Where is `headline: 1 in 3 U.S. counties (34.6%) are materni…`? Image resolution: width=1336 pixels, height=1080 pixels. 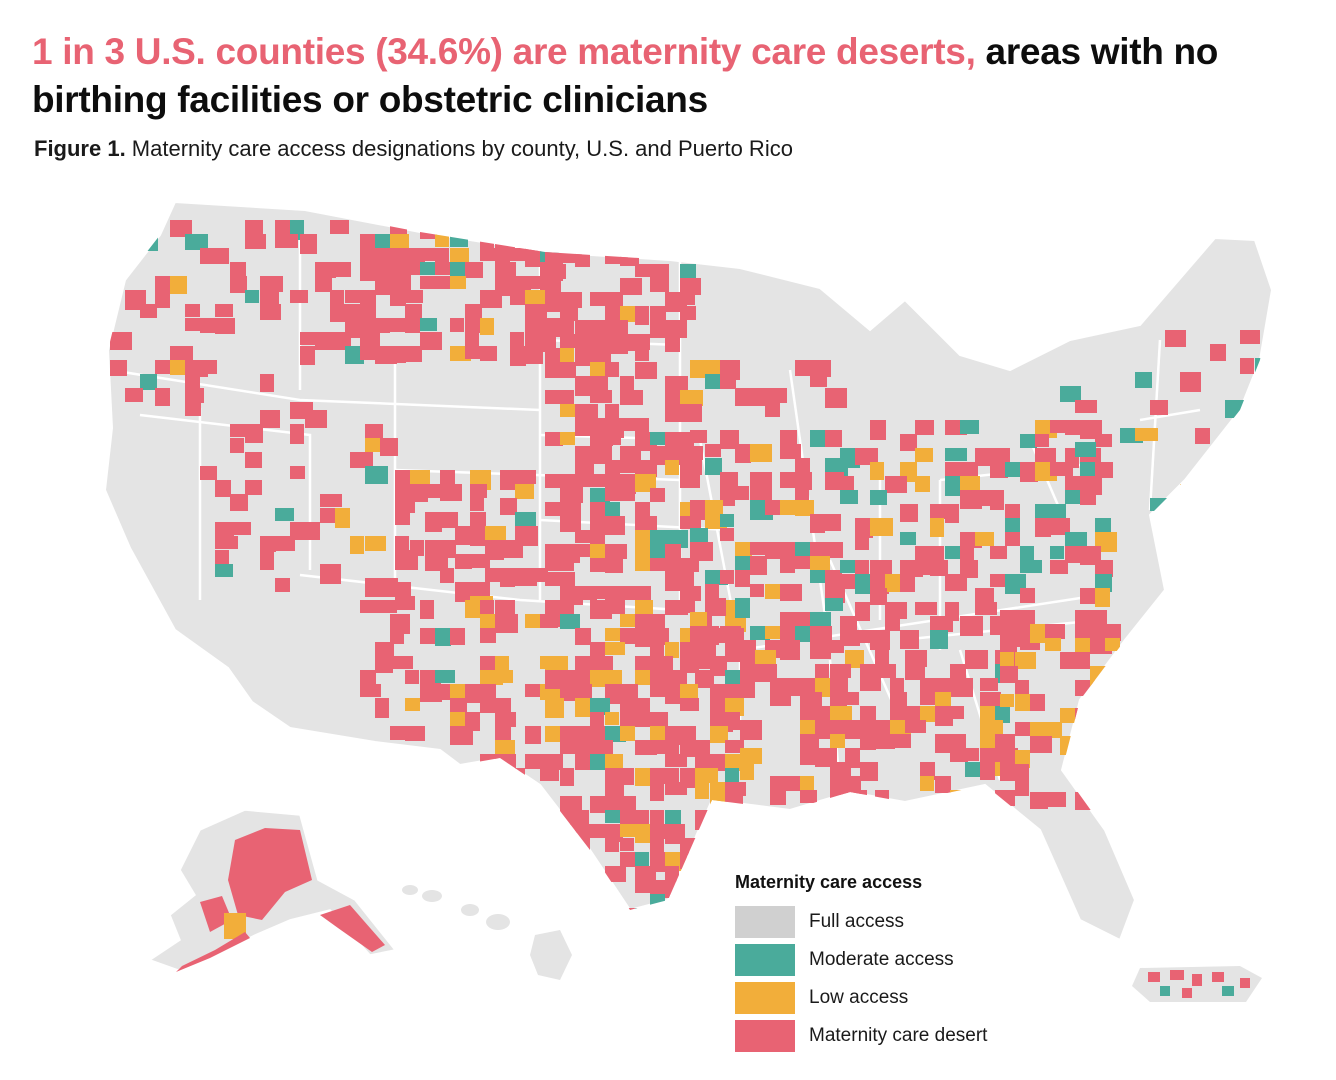
headline: 1 in 3 U.S. counties (34.6%) are materni… is located at coordinates (677, 76).